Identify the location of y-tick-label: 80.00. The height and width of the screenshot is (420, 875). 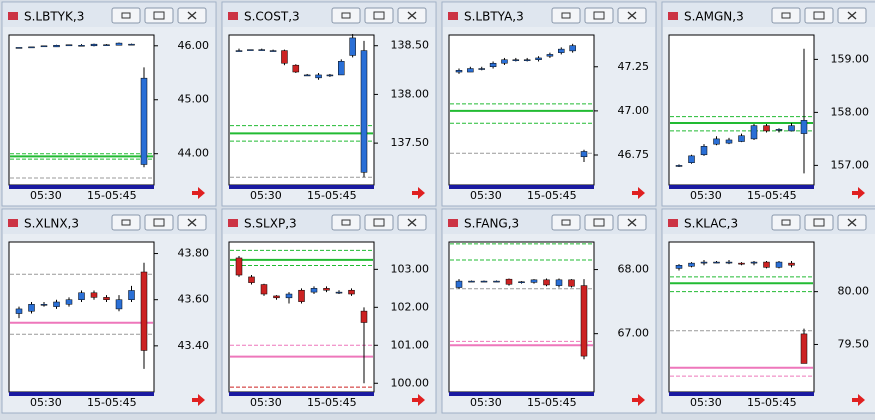
(854, 291).